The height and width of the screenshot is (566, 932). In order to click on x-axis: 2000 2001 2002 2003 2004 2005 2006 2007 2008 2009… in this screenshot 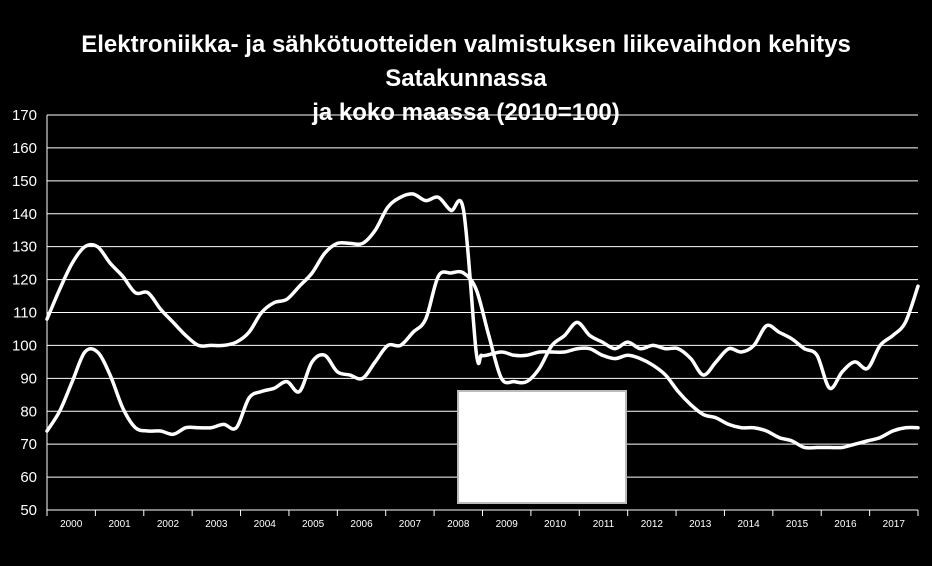, I will do `click(482, 520)`.